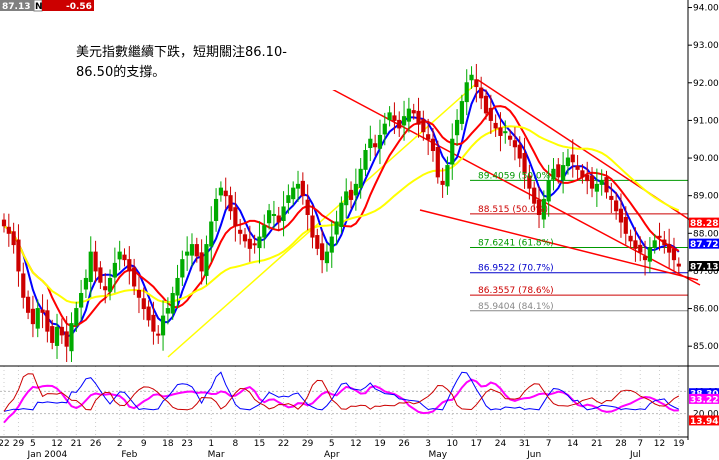  Describe the element at coordinates (76, 444) in the screenshot. I see `time-tick-label: 21` at that location.